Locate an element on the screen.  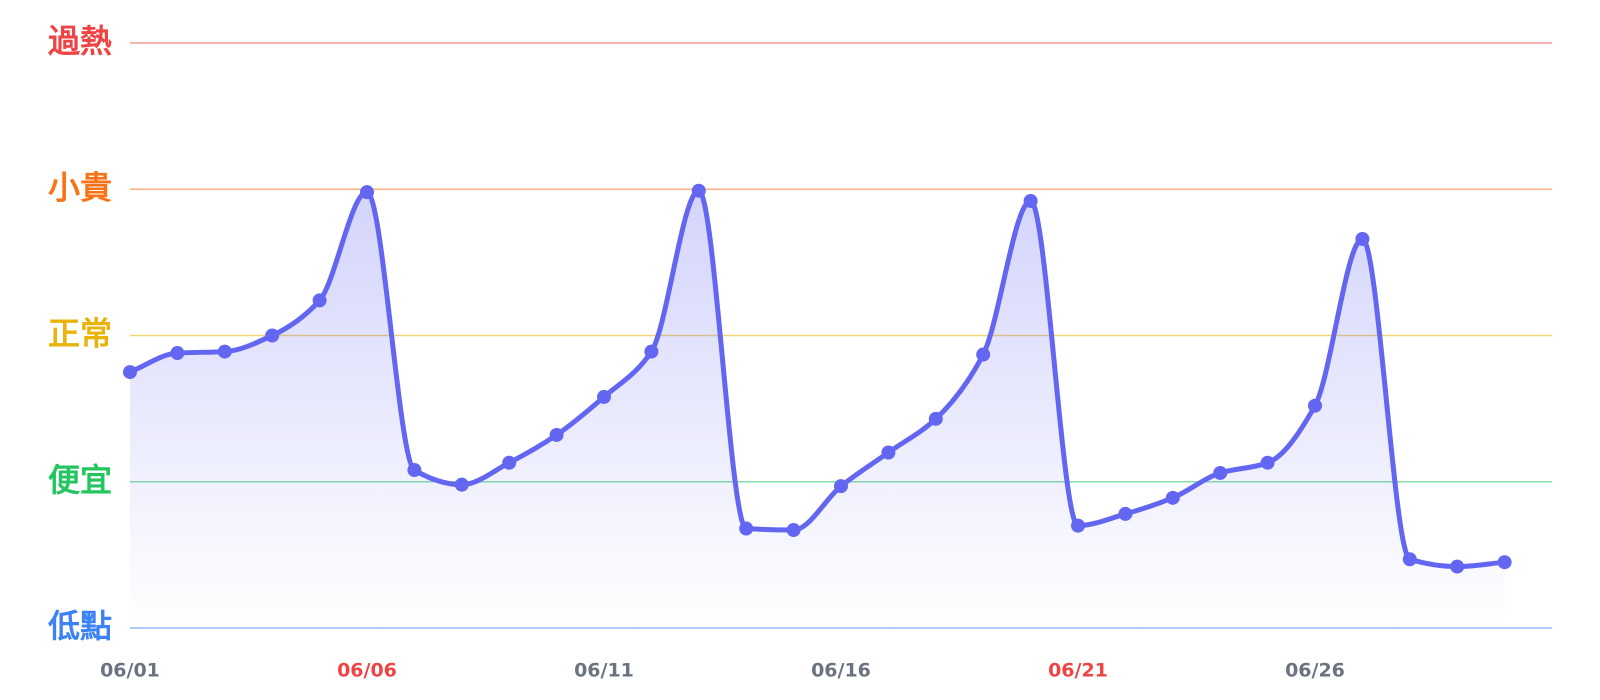
x-tick-label: 06/26 is located at coordinates (1315, 671).